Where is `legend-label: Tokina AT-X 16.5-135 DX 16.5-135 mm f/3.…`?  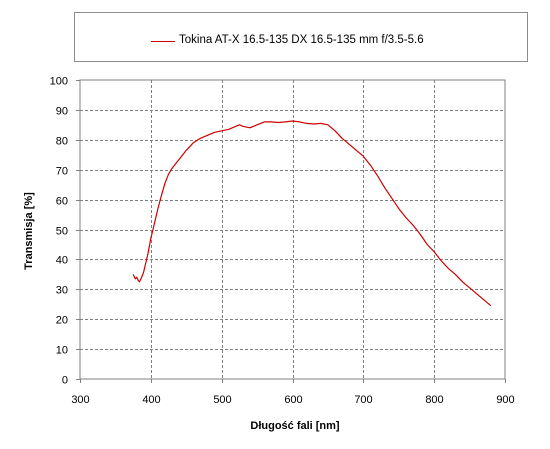 legend-label: Tokina AT-X 16.5-135 DX 16.5-135 mm f/3.… is located at coordinates (301, 40).